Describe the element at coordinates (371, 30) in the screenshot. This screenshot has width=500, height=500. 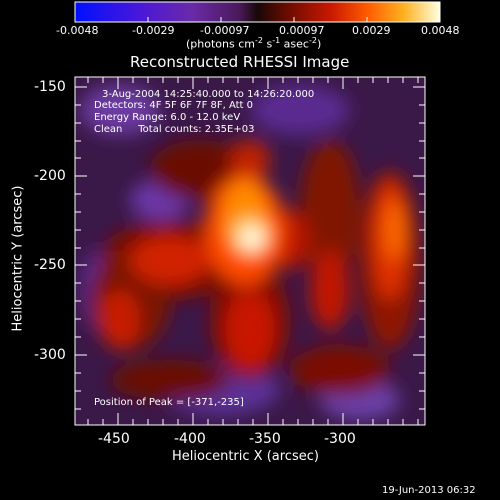
I see `colorbar-tick-label: 0.0029` at that location.